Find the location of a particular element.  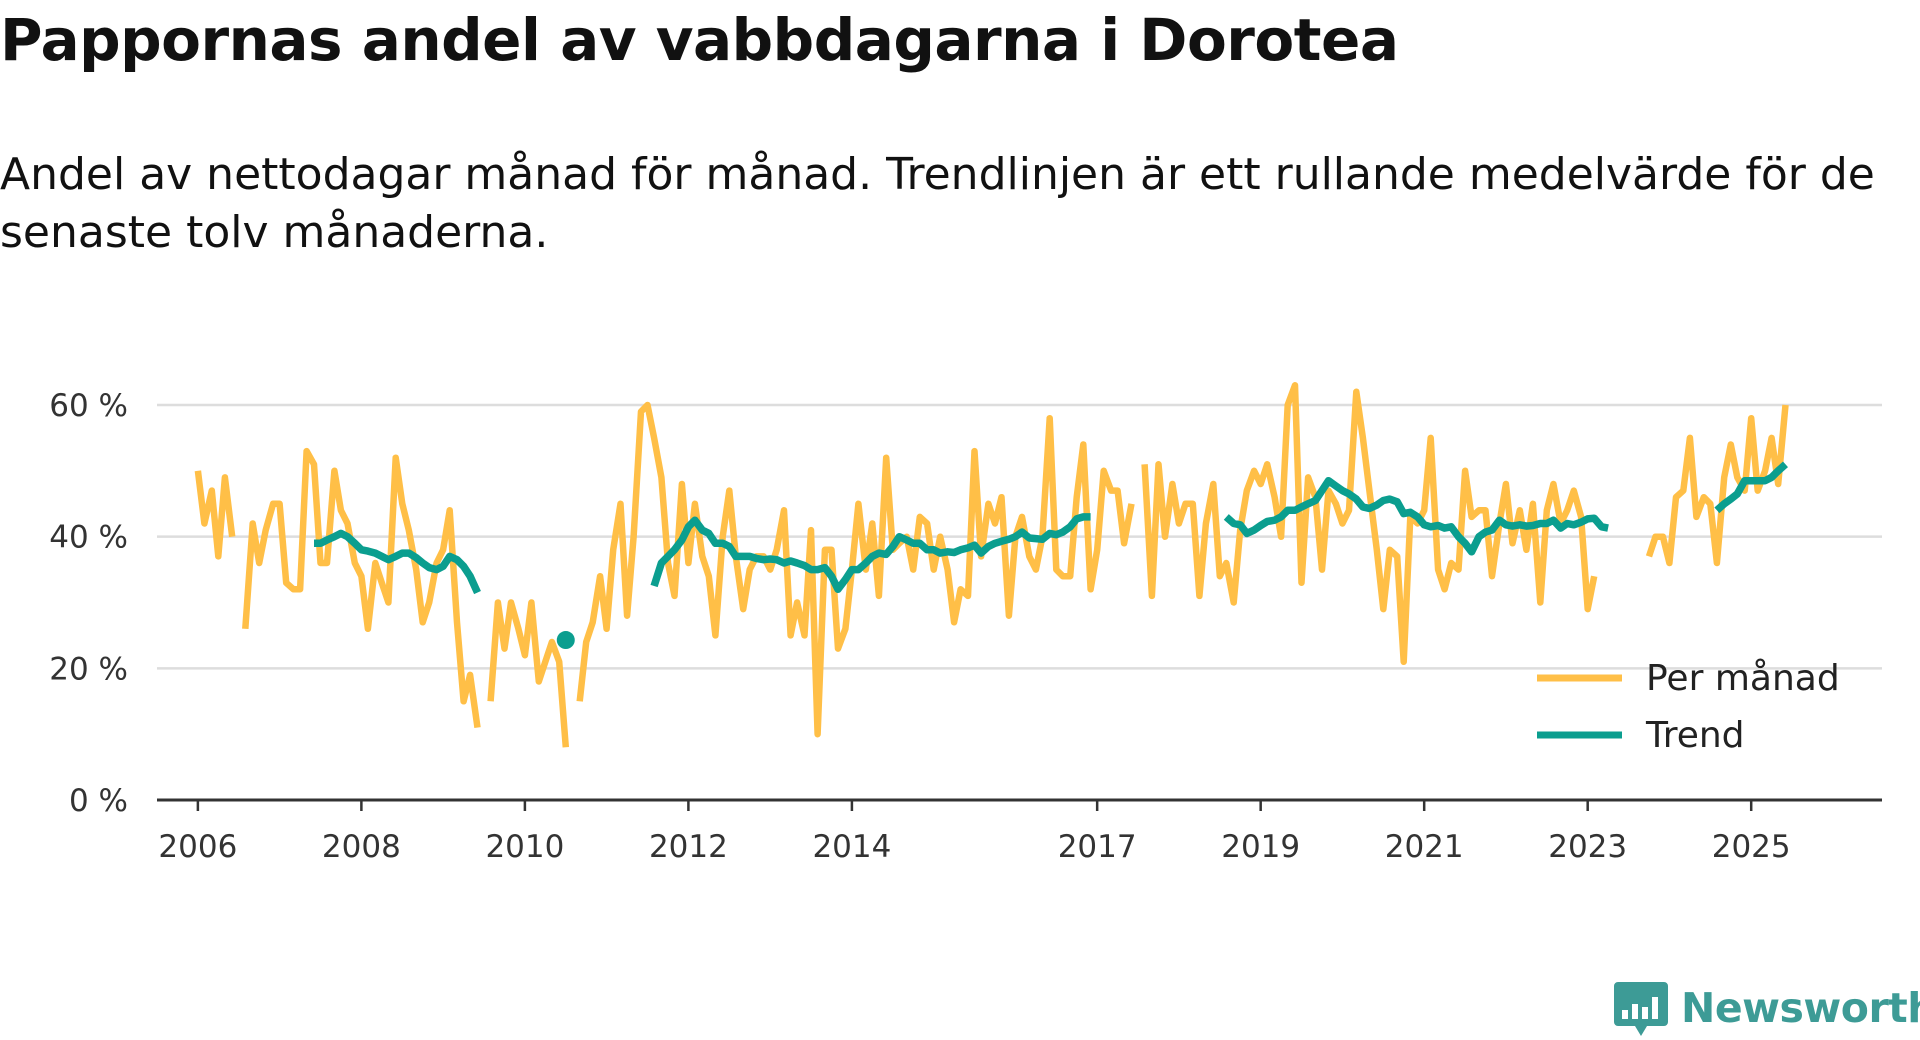

y-tick-label: 40 % is located at coordinates (88, 538).